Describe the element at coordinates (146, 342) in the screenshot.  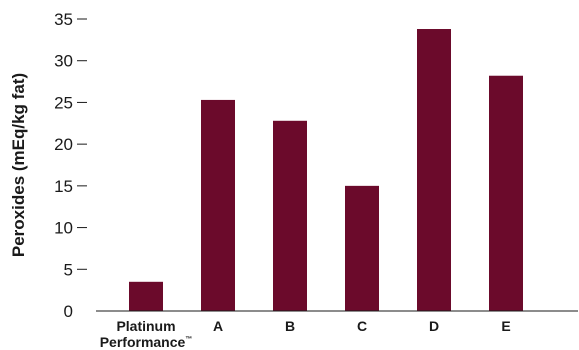
I see `category-label: Performance™` at that location.